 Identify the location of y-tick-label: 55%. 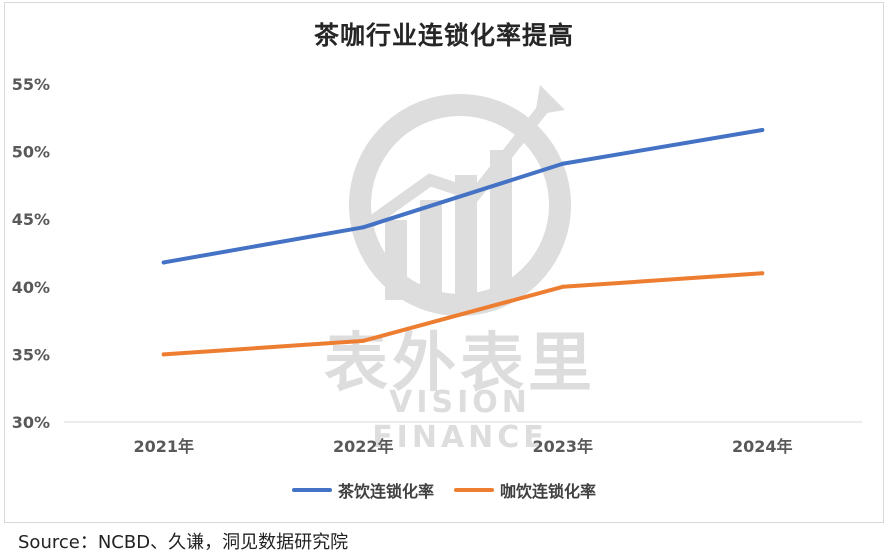
(31, 84).